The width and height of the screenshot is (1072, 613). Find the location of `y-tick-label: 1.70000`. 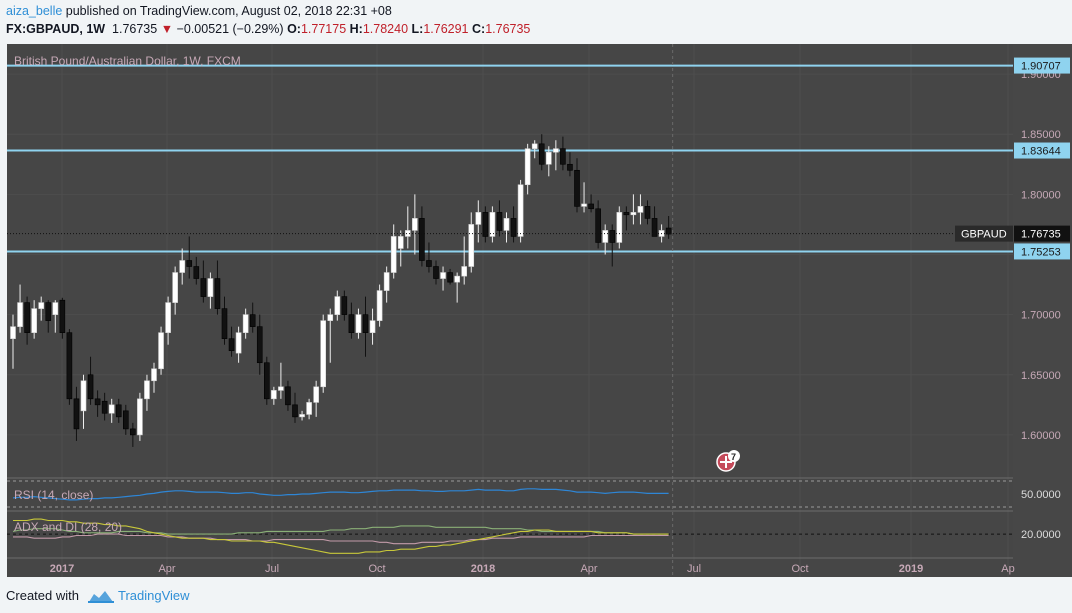

y-tick-label: 1.70000 is located at coordinates (1041, 316).